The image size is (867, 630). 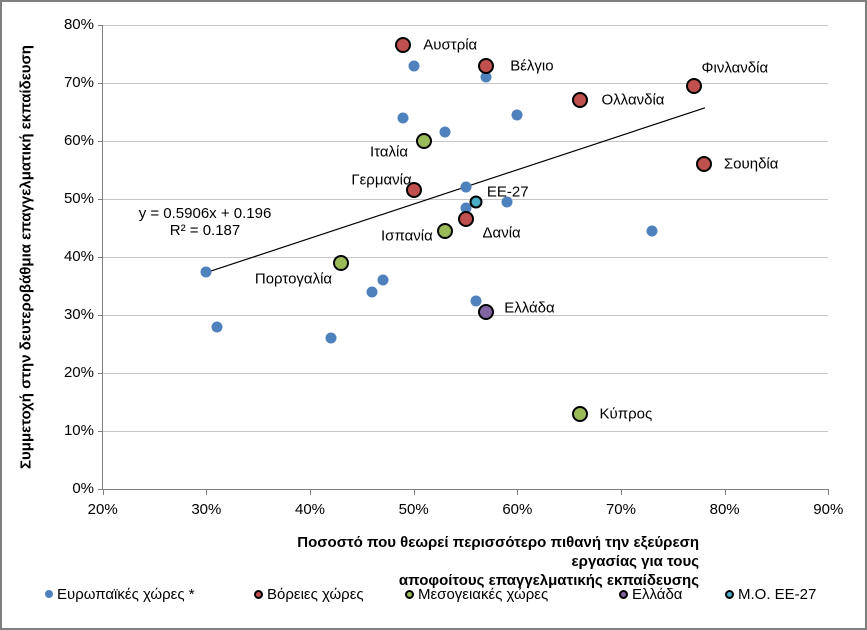 I want to click on point-label: Πορτογαλία, so click(x=293, y=279).